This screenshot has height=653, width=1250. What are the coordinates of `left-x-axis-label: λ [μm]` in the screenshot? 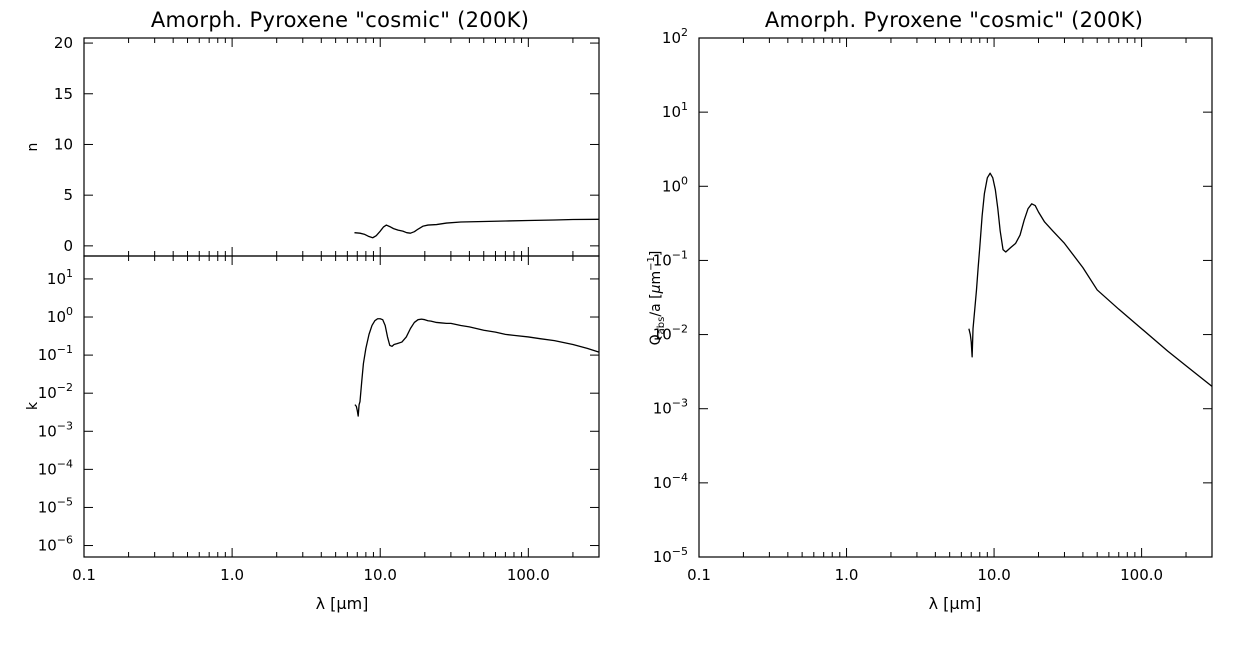 It's located at (342, 603).